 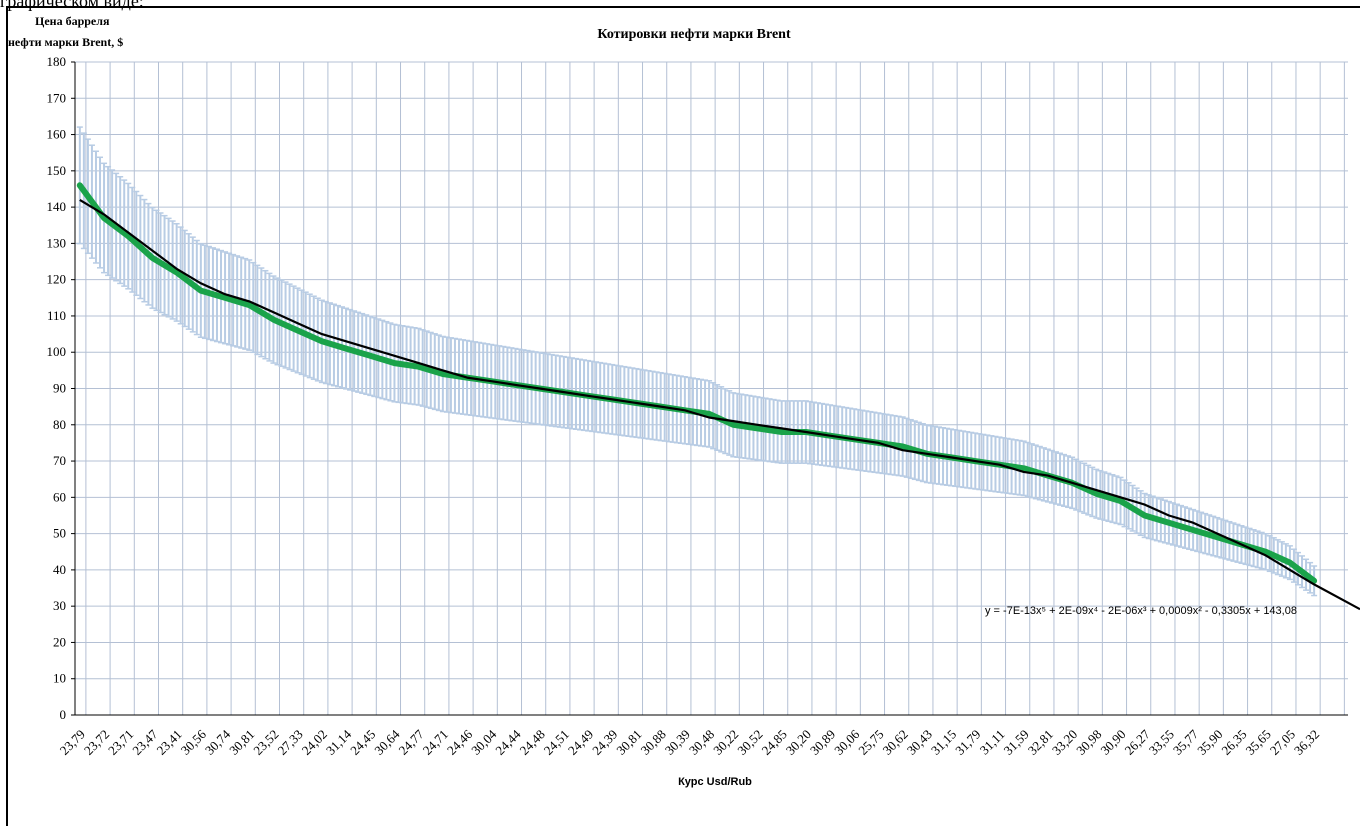 I want to click on x-tick-label: 31,79, so click(x=967, y=742).